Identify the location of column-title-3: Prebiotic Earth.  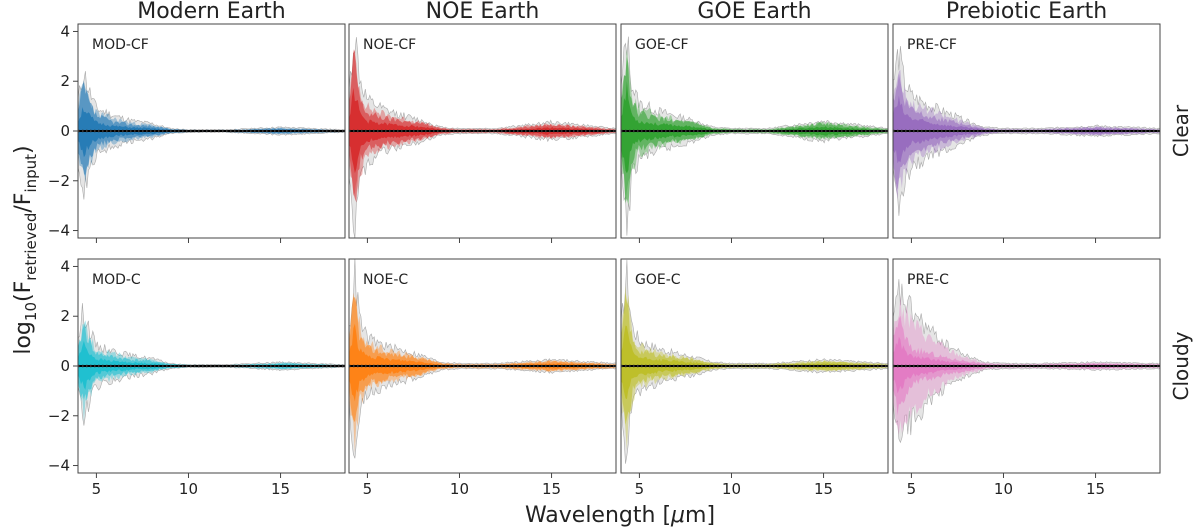
(1026, 12).